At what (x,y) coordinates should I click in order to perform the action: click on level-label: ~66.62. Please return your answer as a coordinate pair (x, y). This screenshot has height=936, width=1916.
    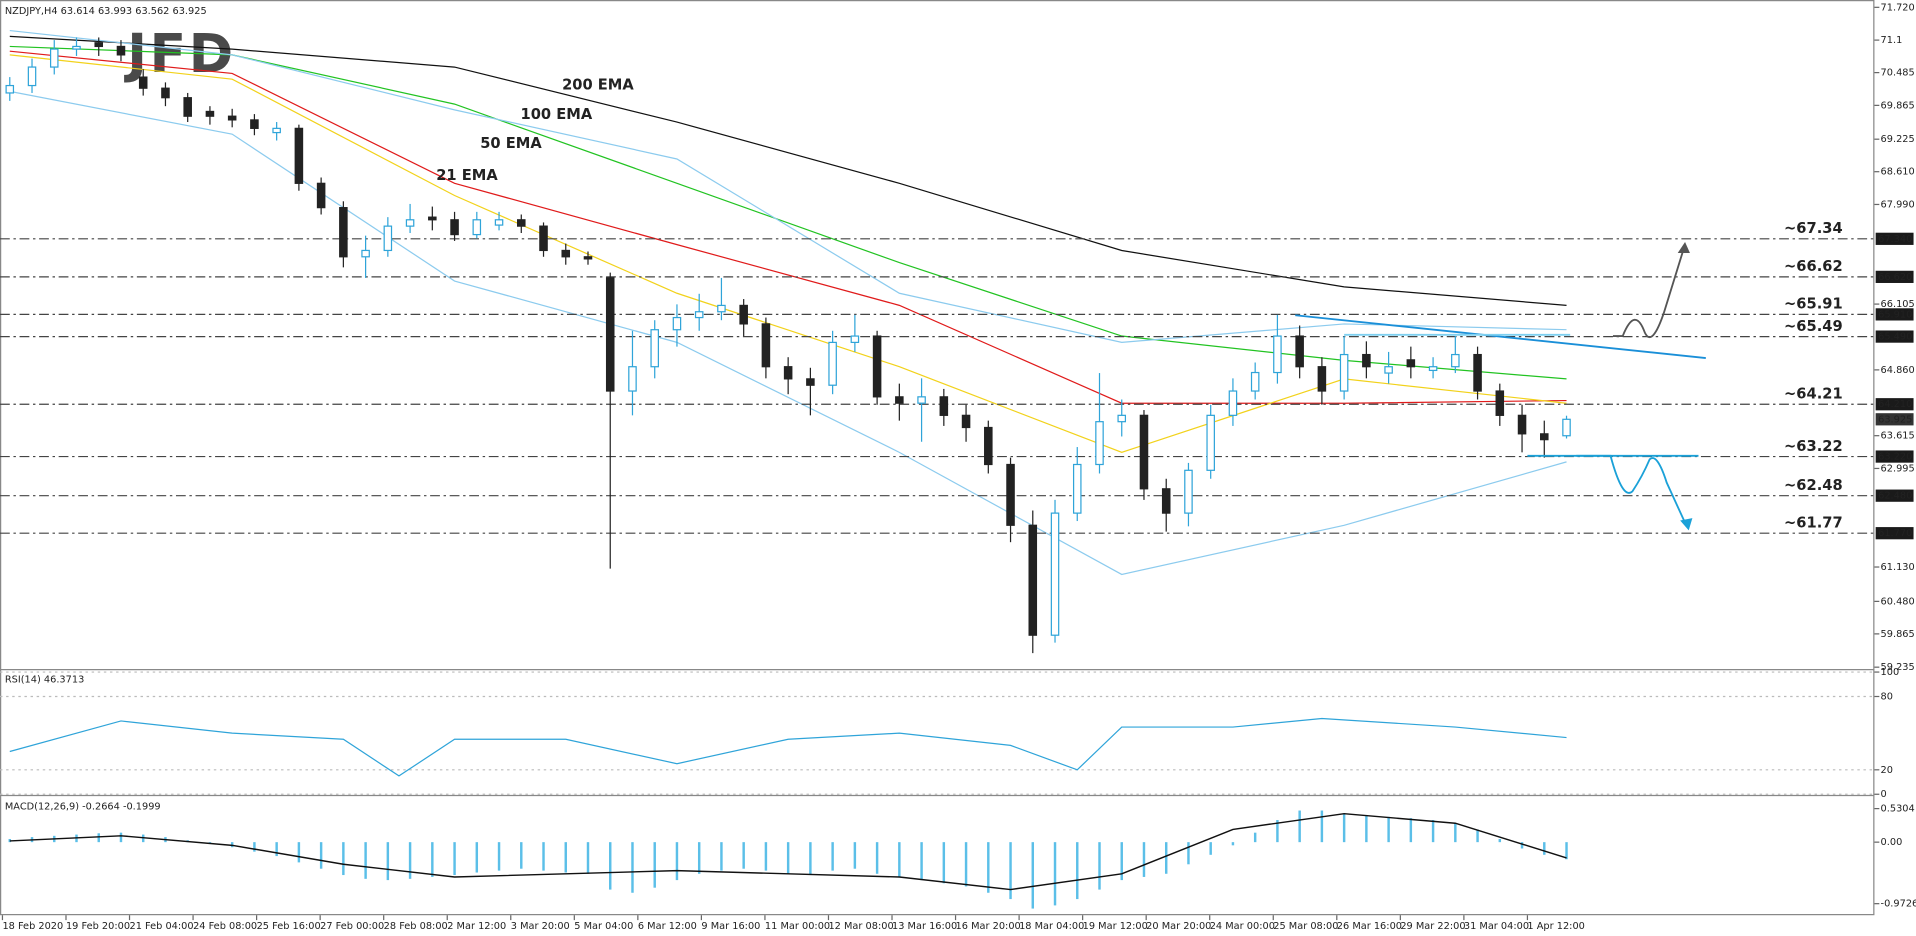
    Looking at the image, I should click on (1813, 266).